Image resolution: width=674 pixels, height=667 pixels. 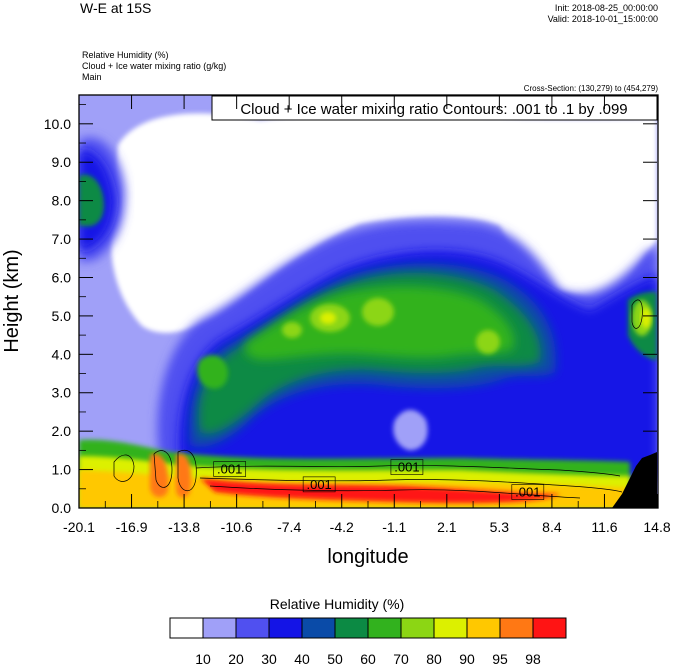 What do you see at coordinates (62, 470) in the screenshot?
I see `y-tick-label: 1.0` at bounding box center [62, 470].